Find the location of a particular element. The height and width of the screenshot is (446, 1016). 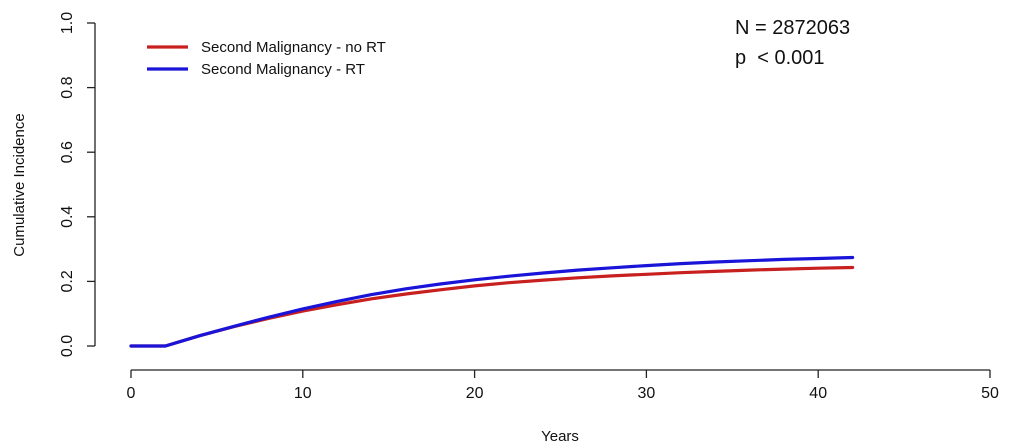

y-axis-title: Cumulative Incidence is located at coordinates (19, 184).